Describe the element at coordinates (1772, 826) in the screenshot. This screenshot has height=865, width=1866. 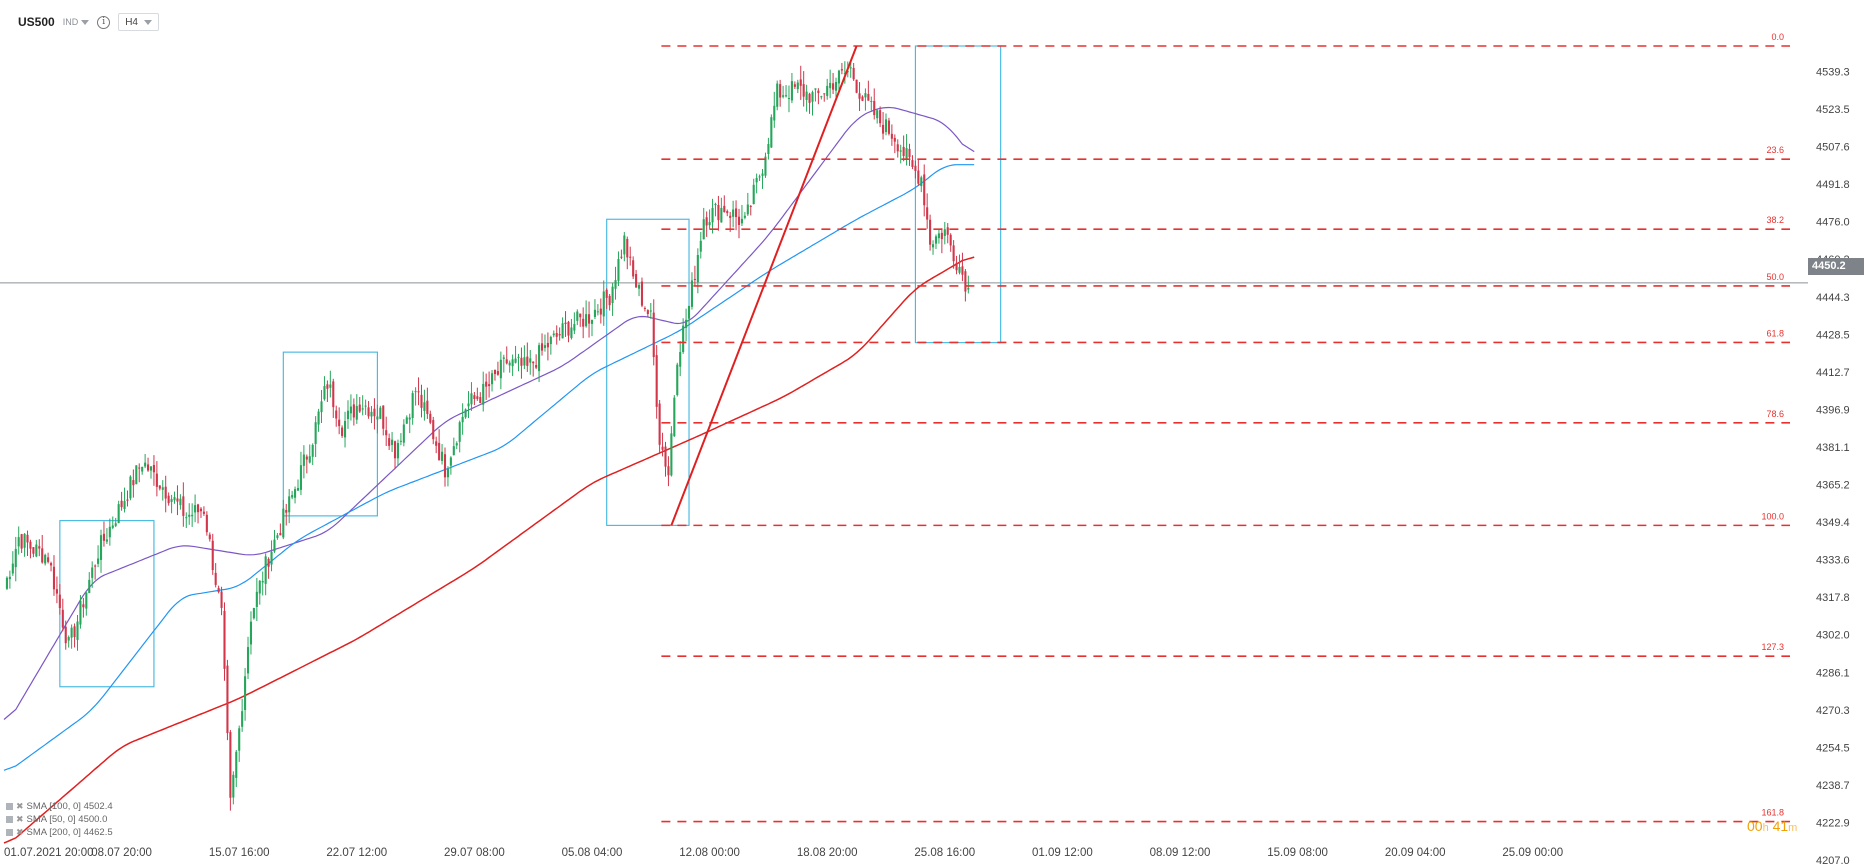
I see `candle-timer: 00h 41m` at that location.